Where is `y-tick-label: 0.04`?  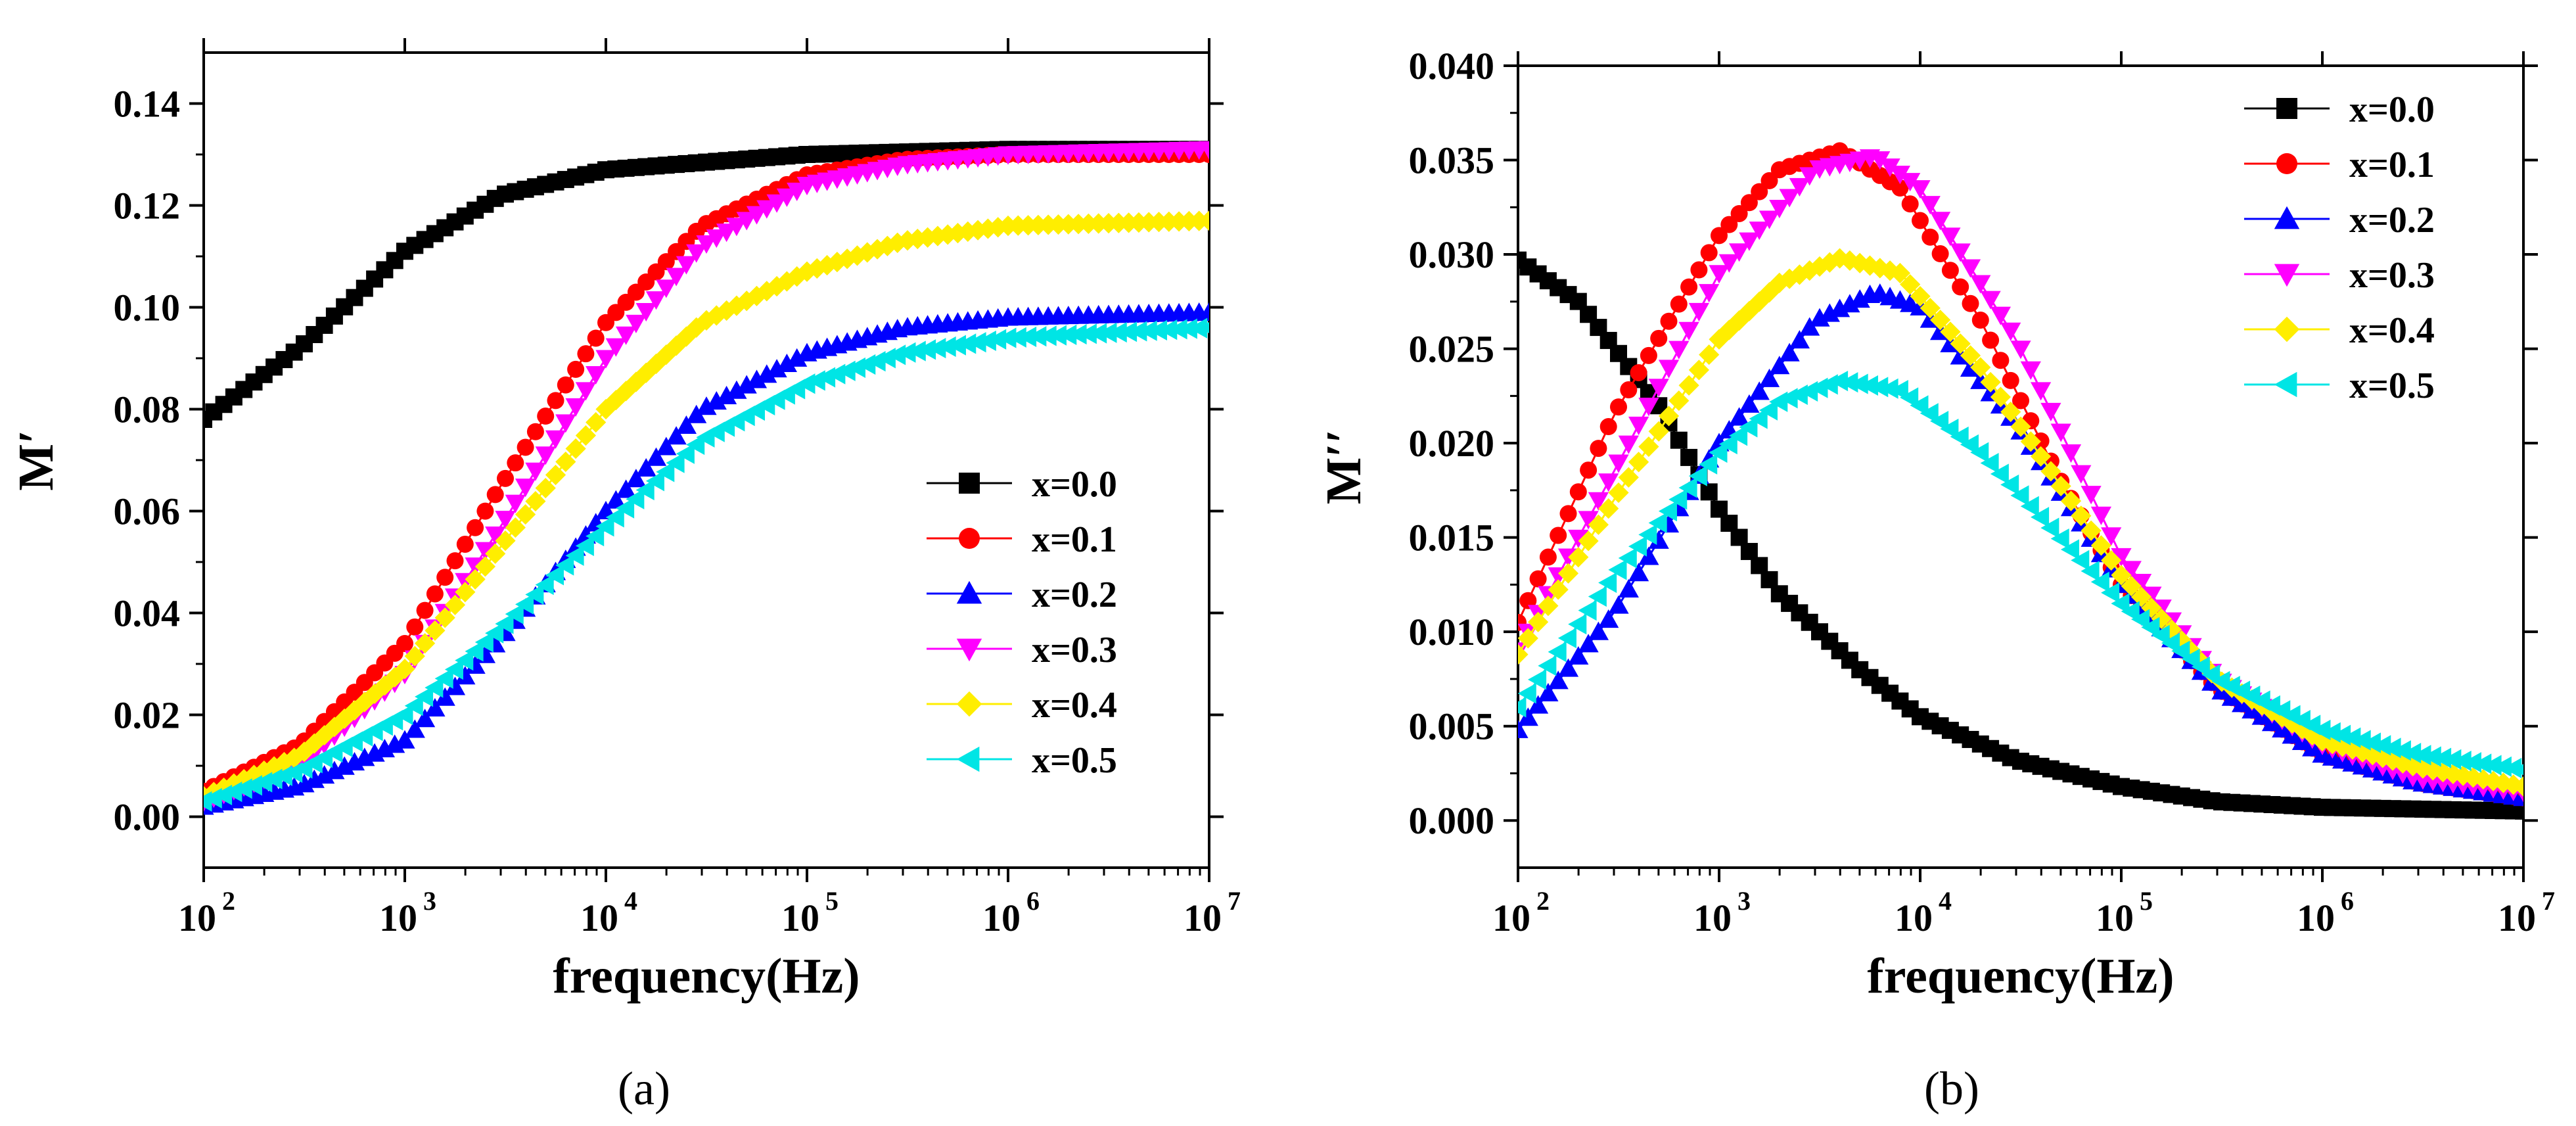 y-tick-label: 0.04 is located at coordinates (147, 613).